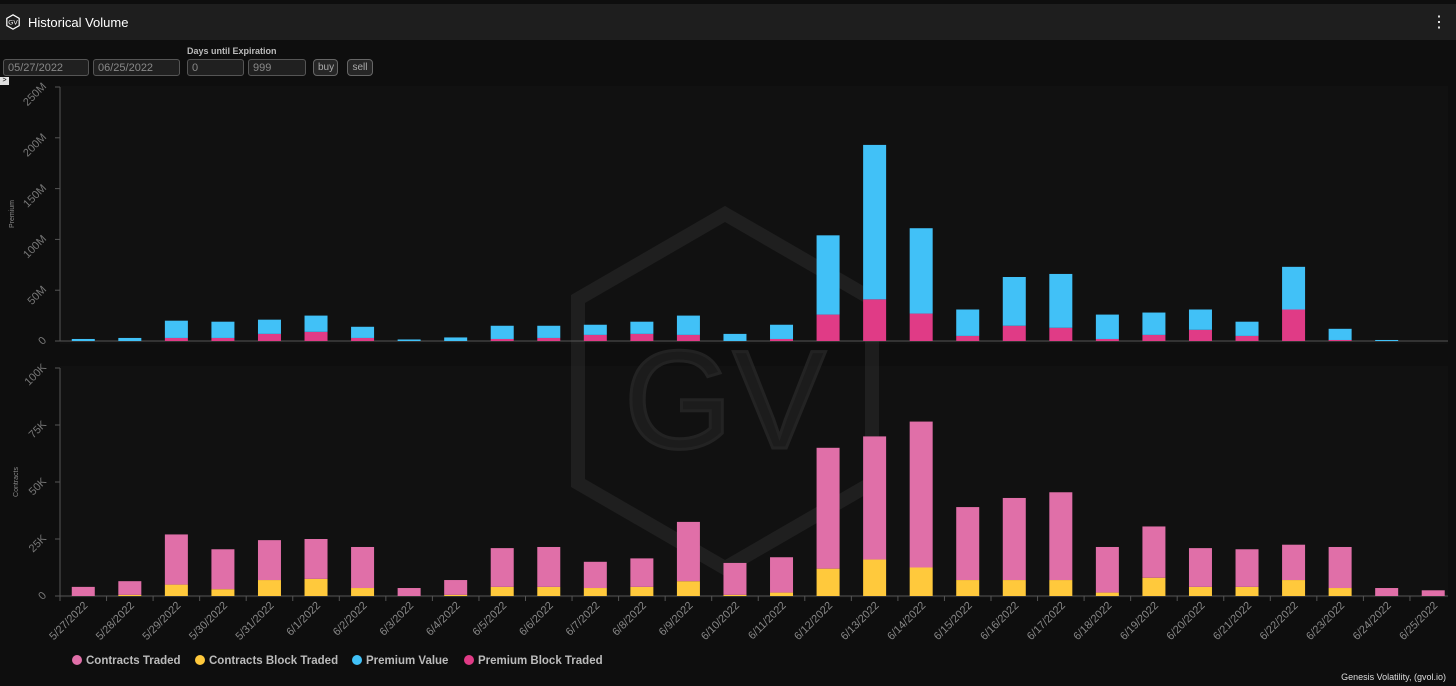 This screenshot has width=1456, height=686. Describe the element at coordinates (37, 296) in the screenshot. I see `premium-y-tick-label: 50M` at that location.